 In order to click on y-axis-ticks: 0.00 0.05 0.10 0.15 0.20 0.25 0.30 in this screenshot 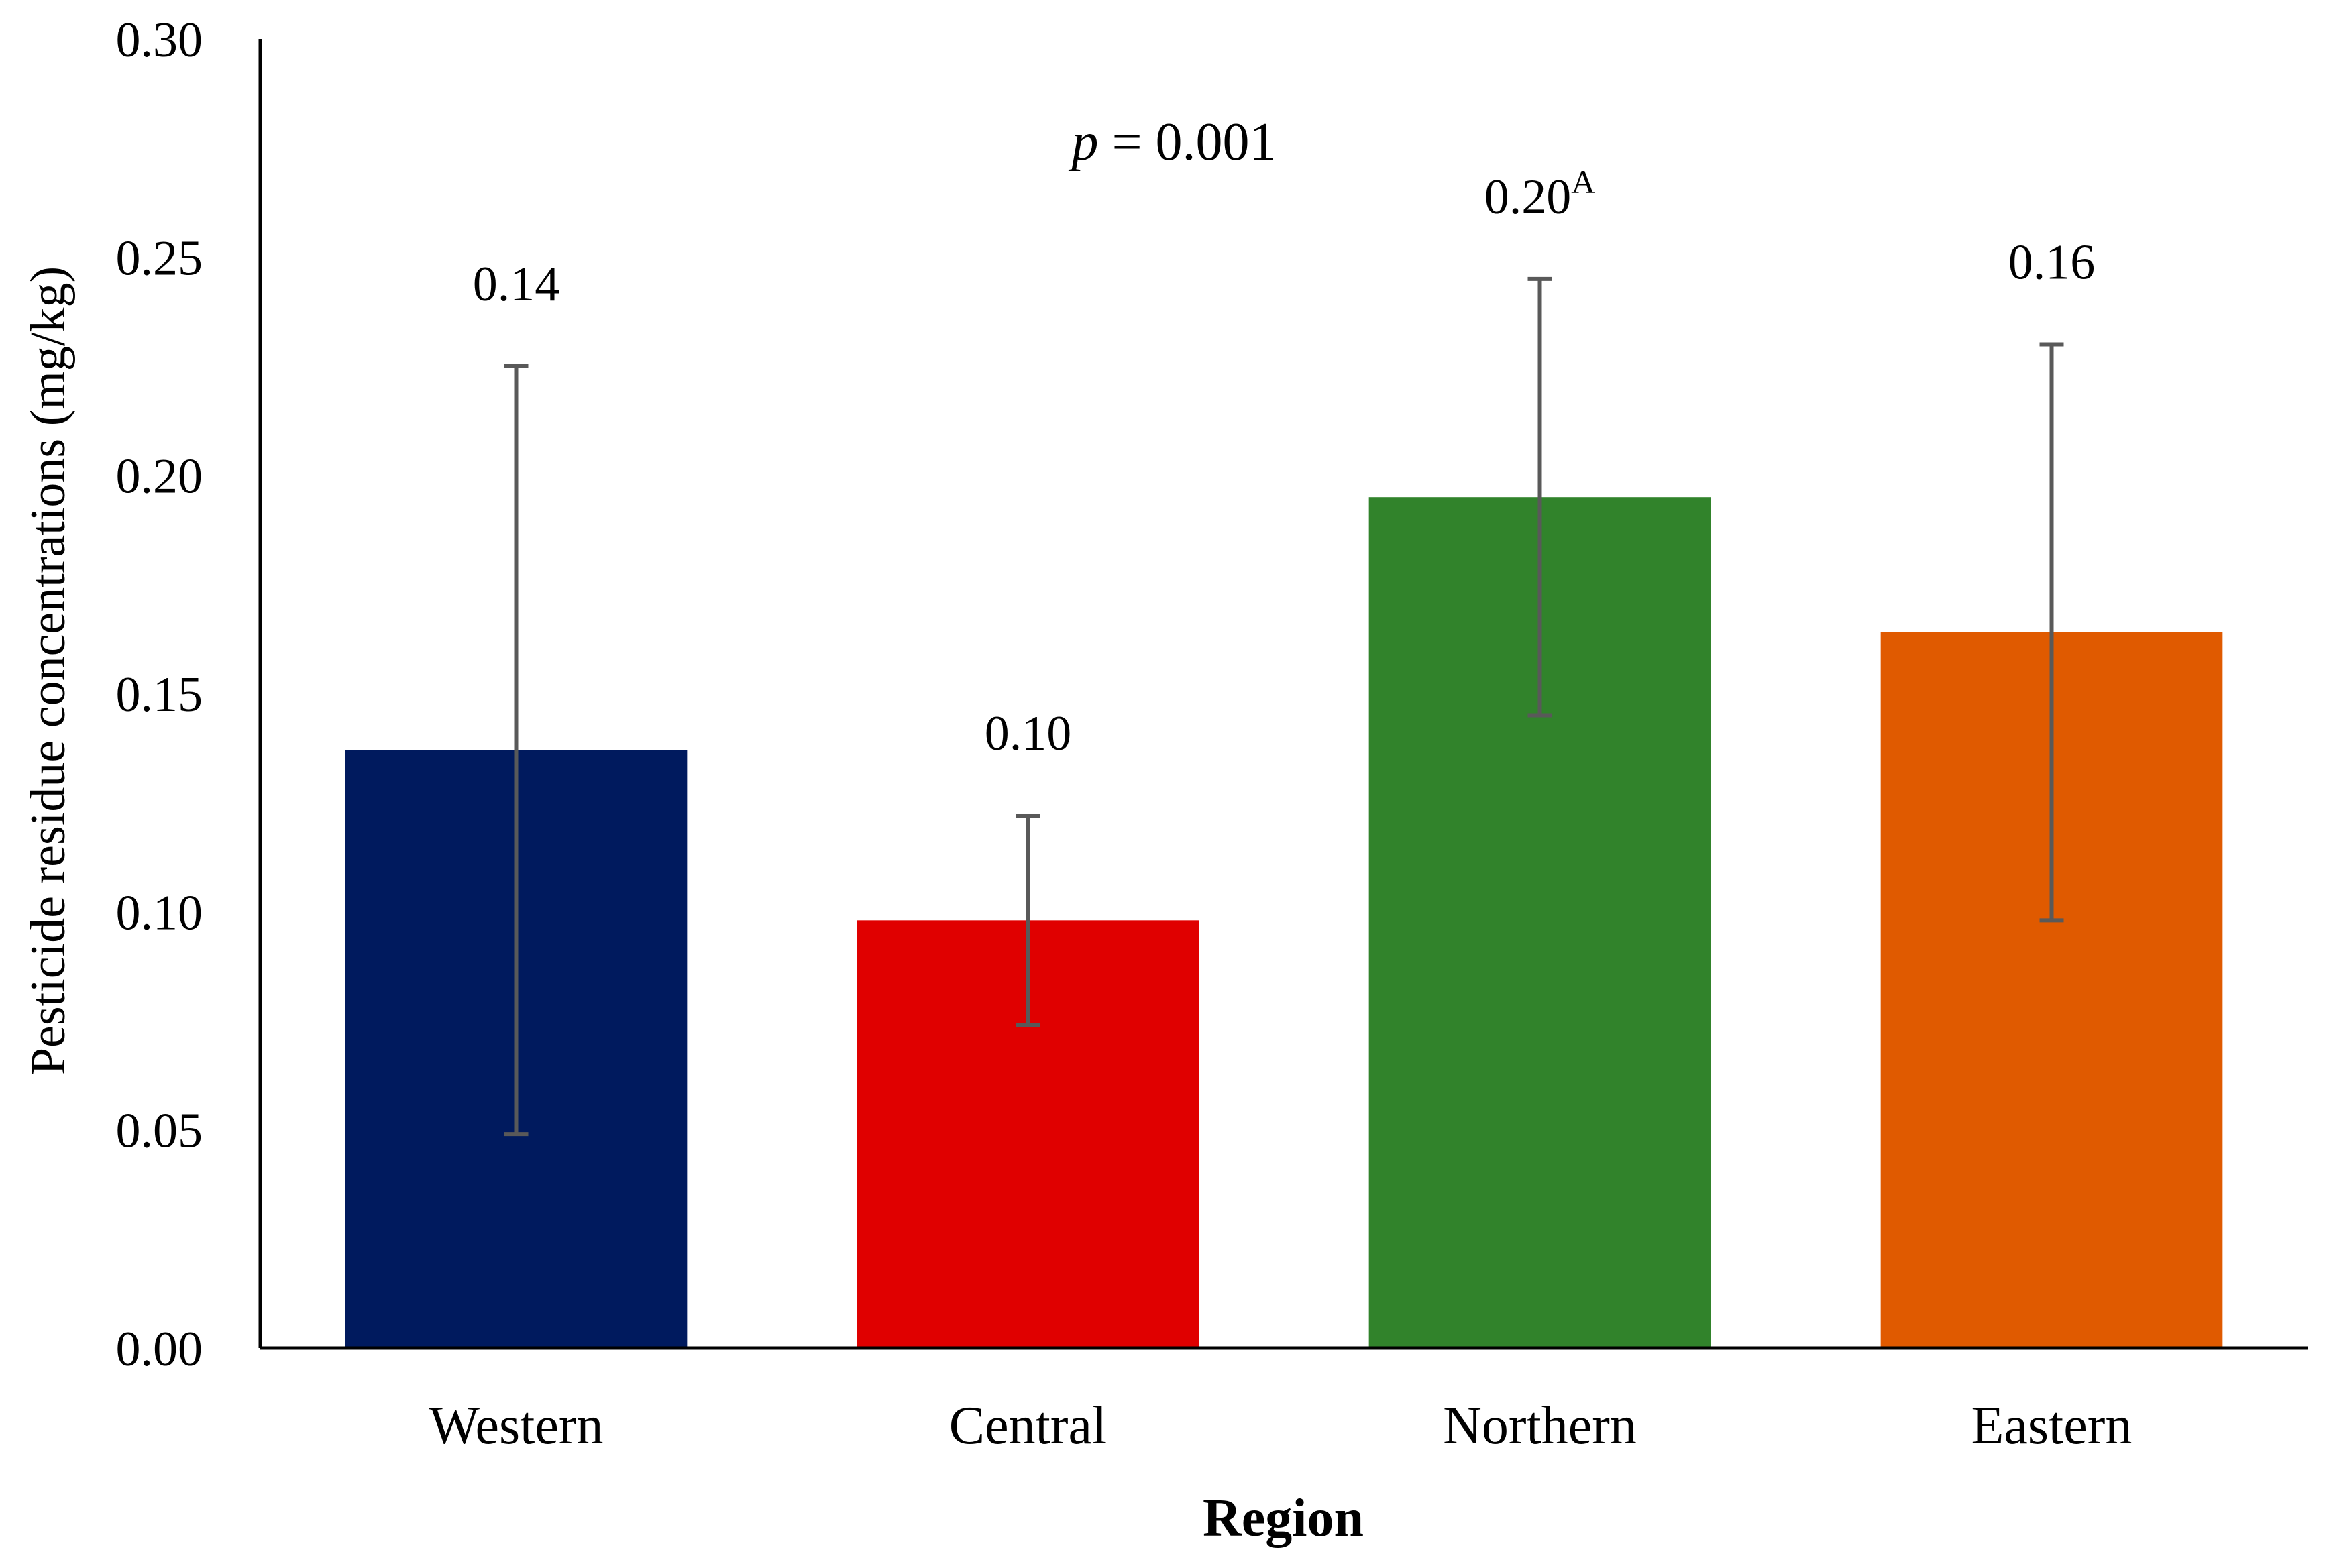, I will do `click(160, 695)`.